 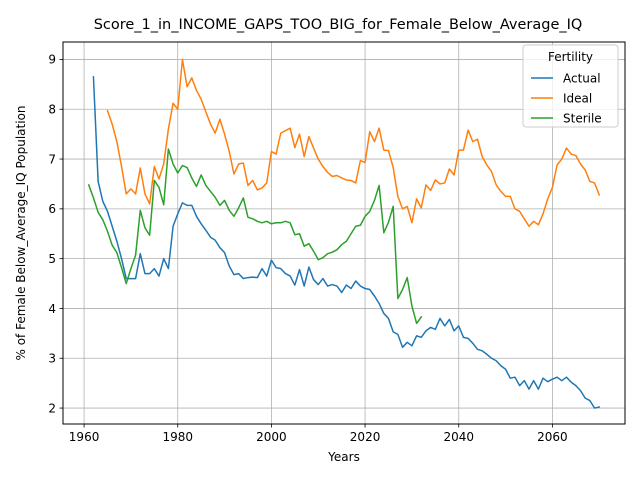 What do you see at coordinates (52, 359) in the screenshot?
I see `y-tick-label: 3` at bounding box center [52, 359].